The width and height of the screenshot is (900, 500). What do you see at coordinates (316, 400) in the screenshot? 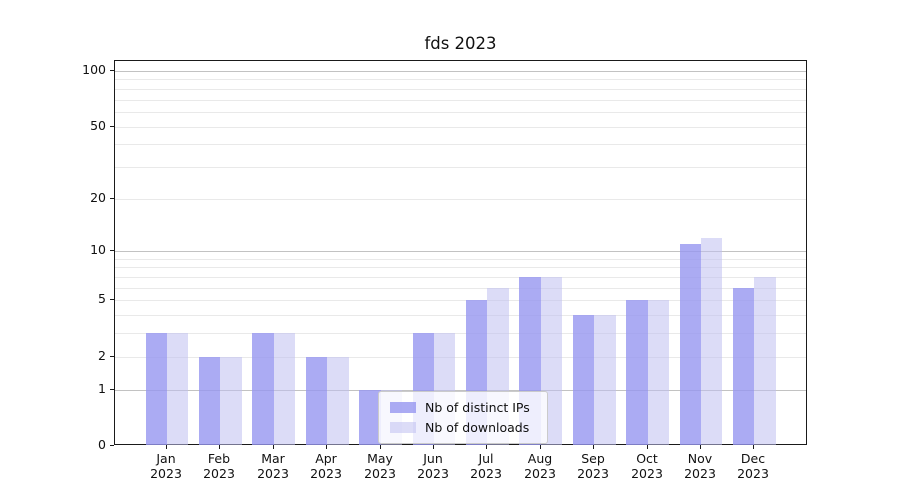
I see `bar-apr-distinct-ips` at bounding box center [316, 400].